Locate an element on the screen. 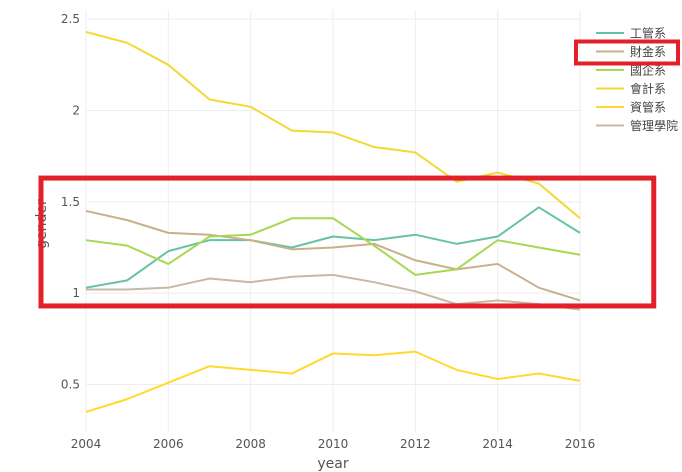 Image resolution: width=682 pixels, height=472 pixels. y-tick-label: 2.5 is located at coordinates (70, 19).